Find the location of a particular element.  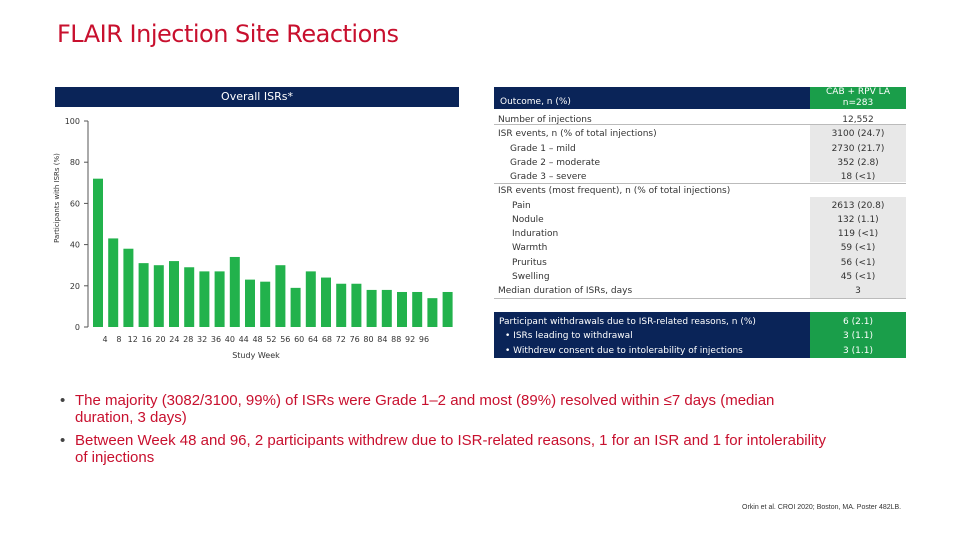

x-tick-label: 12 is located at coordinates (133, 339).